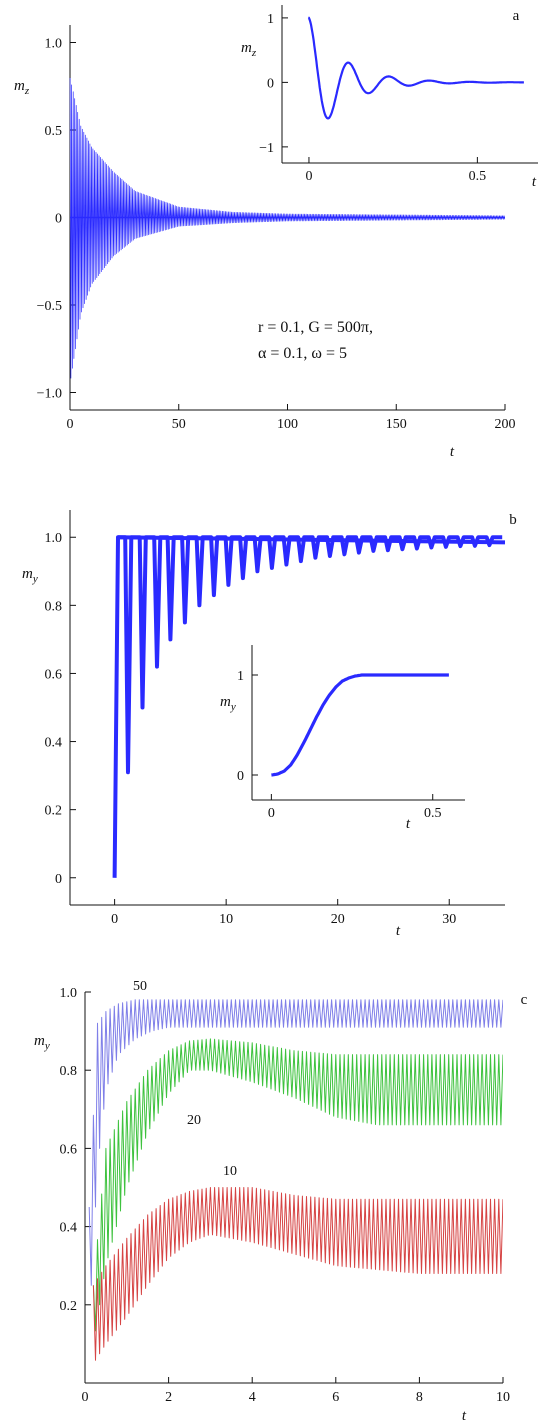 The image size is (539, 1428). What do you see at coordinates (287, 424) in the screenshot?
I see `x-tick-label: 100` at bounding box center [287, 424].